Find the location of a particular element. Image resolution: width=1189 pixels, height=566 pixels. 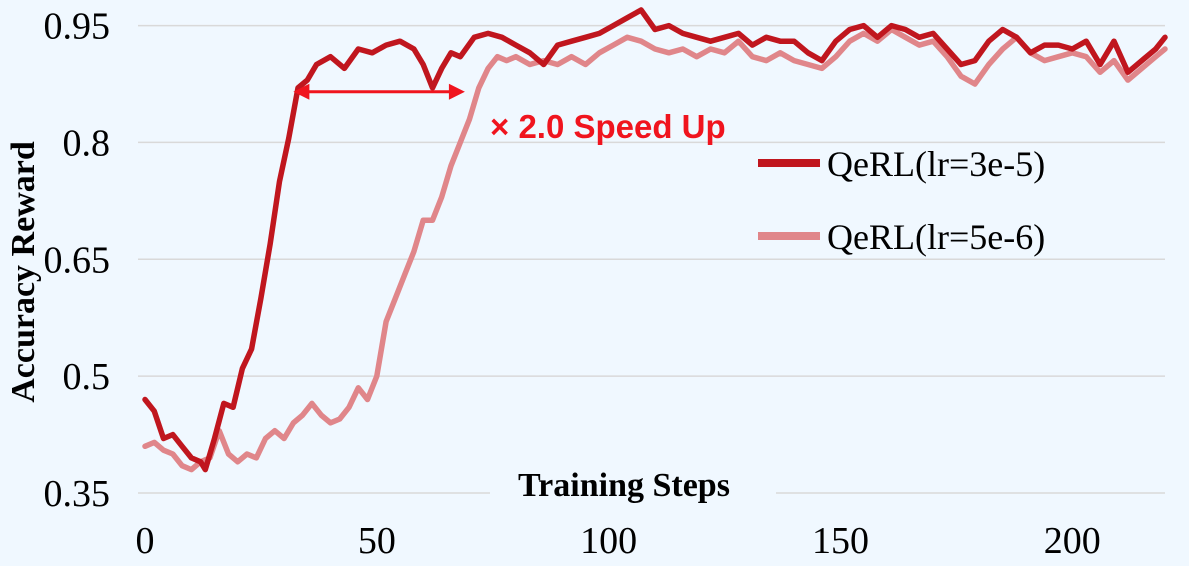

x-tick-labels: 0 50 100 150 200 is located at coordinates (618, 541).